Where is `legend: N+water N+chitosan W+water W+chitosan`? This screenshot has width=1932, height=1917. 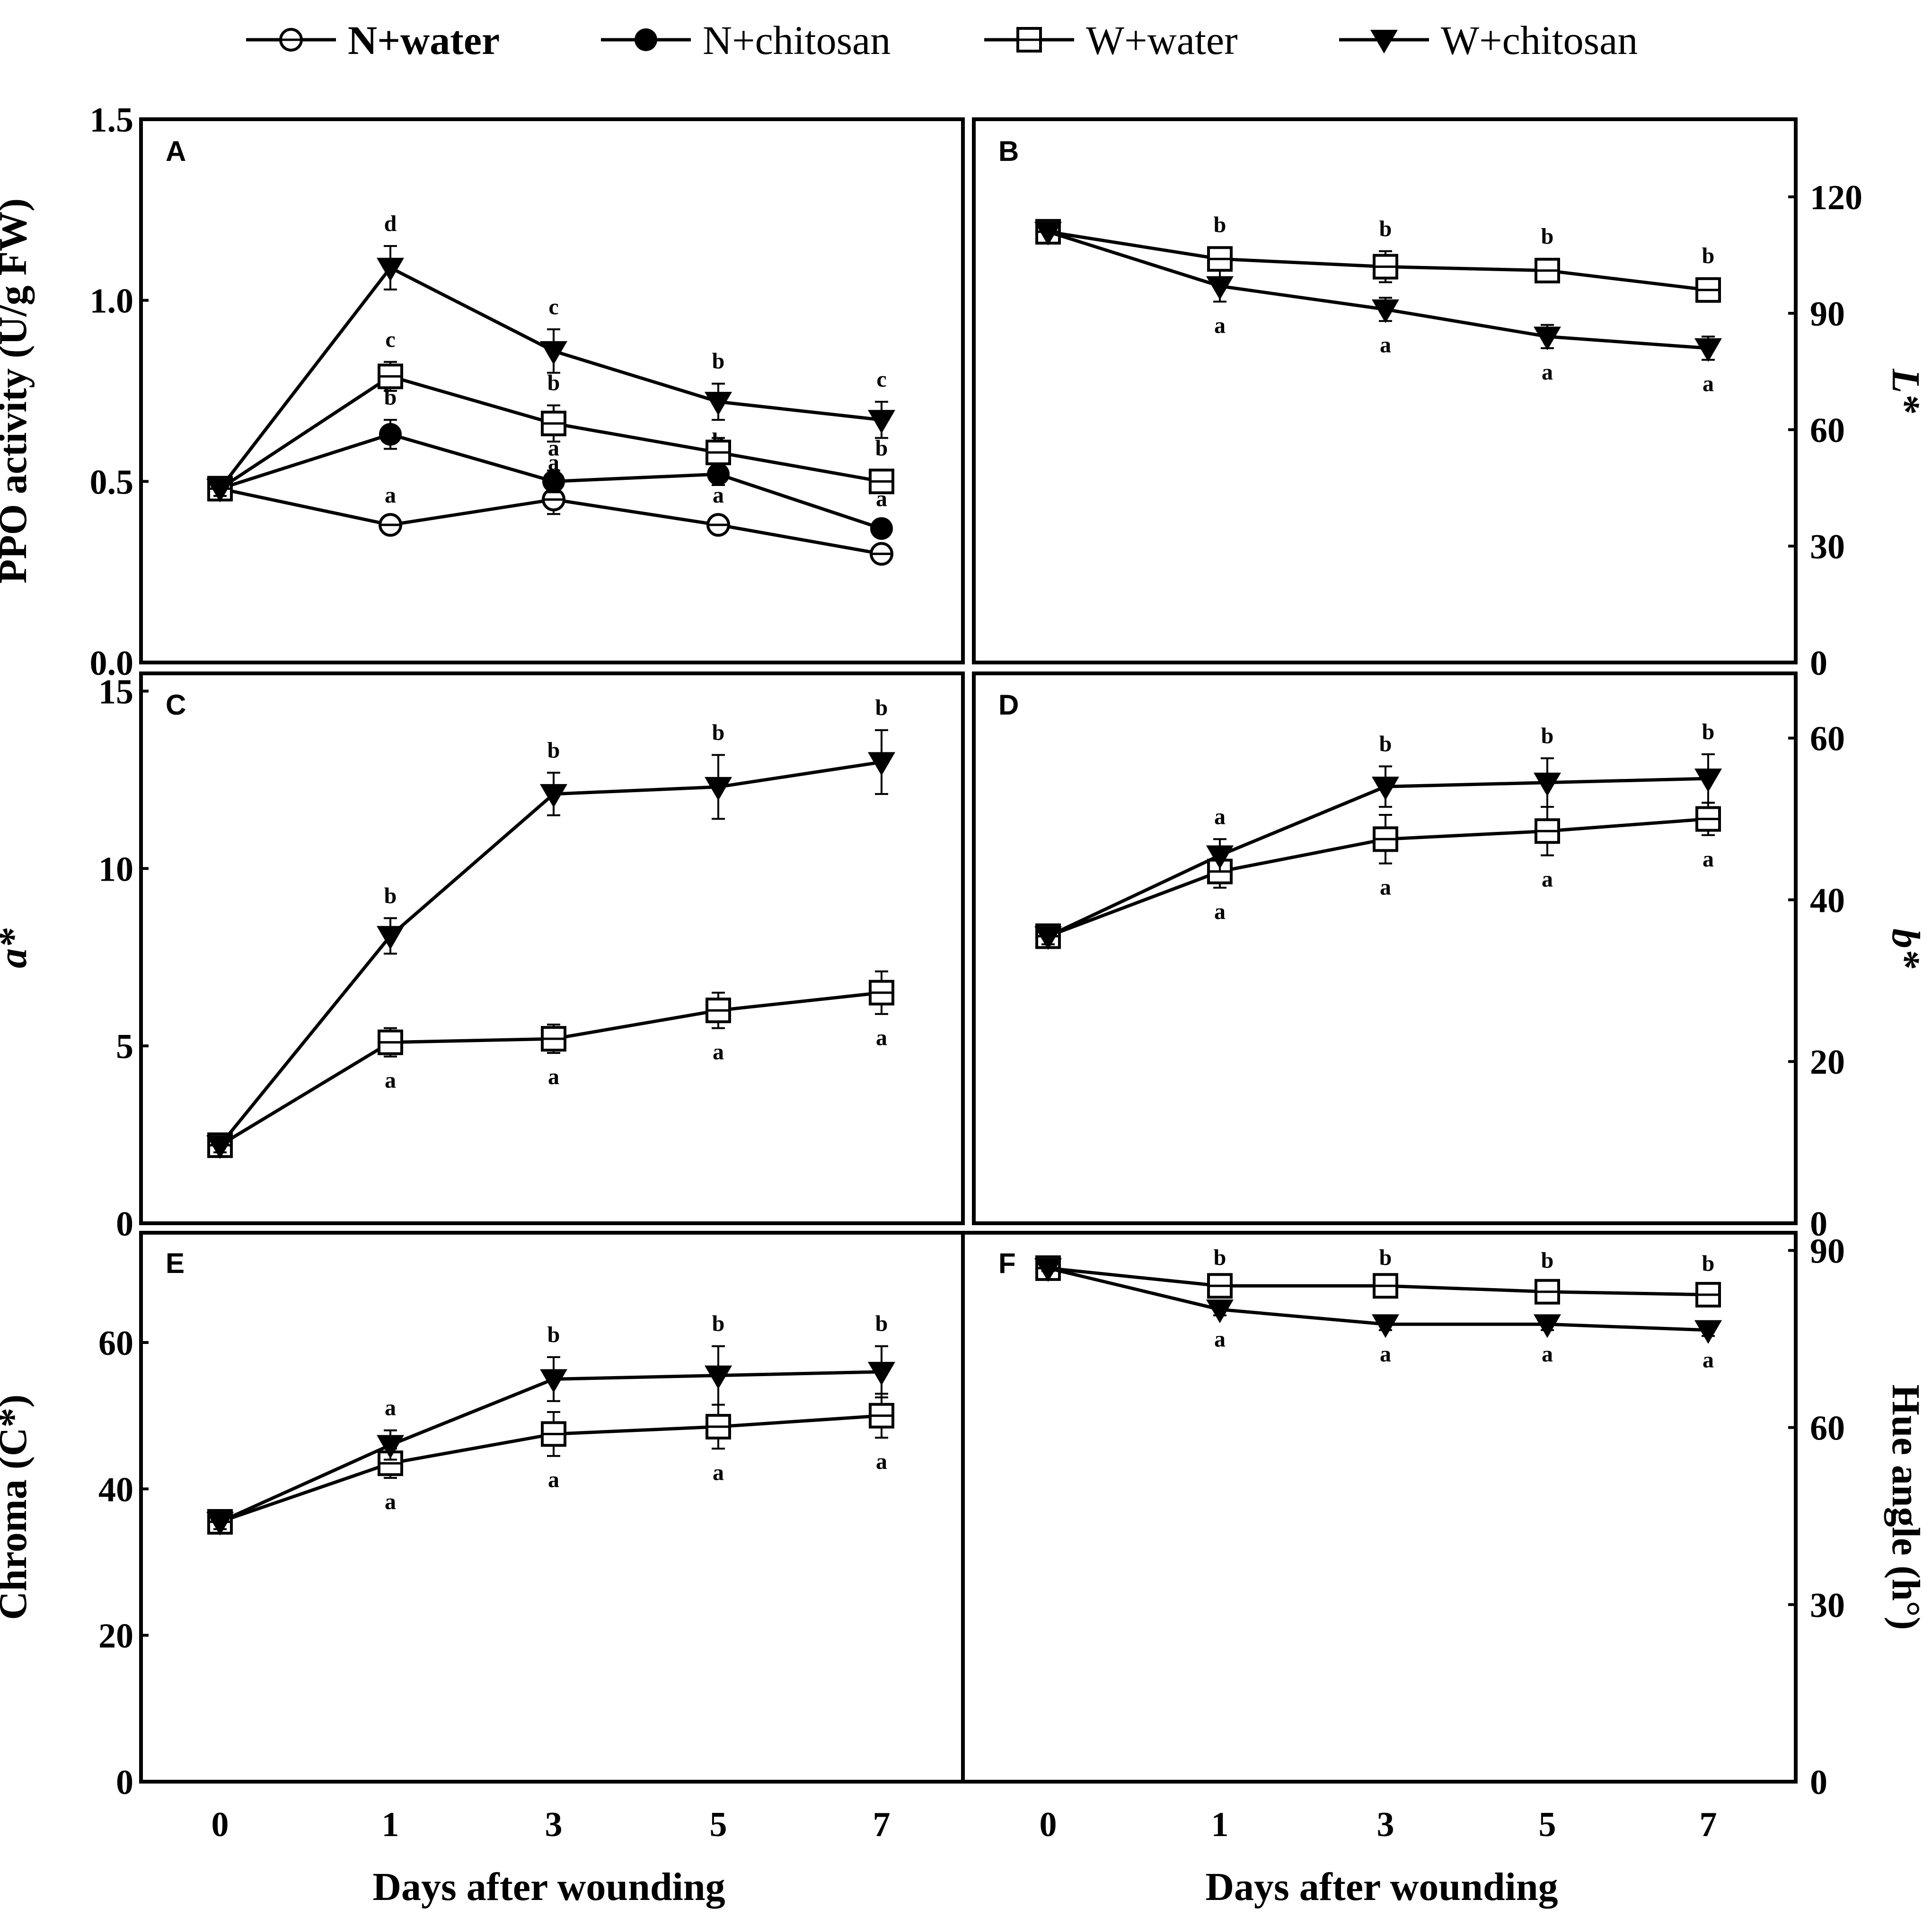 legend: N+water N+chitosan W+water W+chitosan is located at coordinates (942, 40).